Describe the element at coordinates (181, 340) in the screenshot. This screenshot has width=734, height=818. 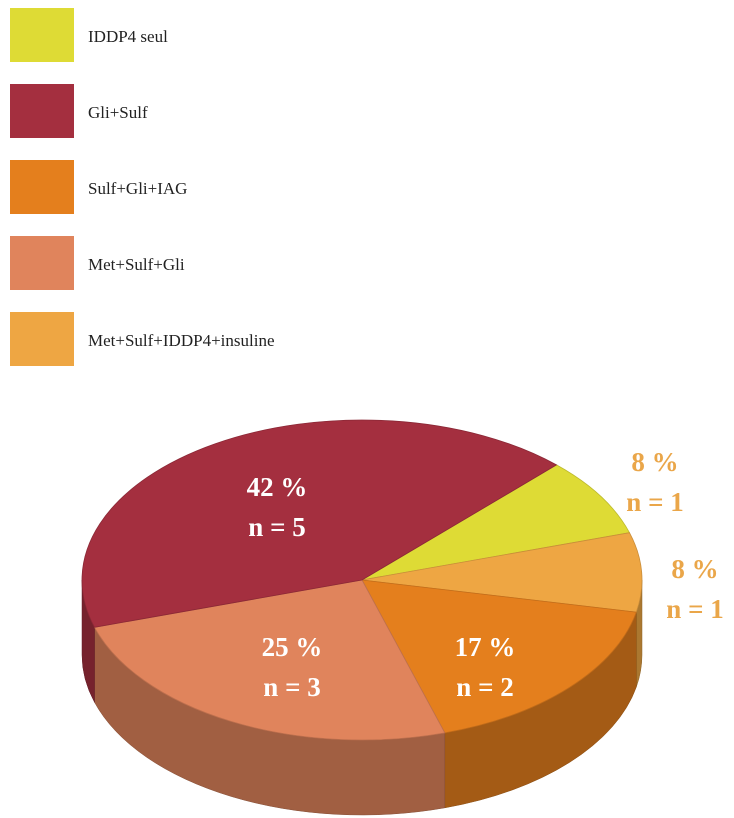
I see `legend-label: Met+Sulf+IDDP4+insuline` at that location.